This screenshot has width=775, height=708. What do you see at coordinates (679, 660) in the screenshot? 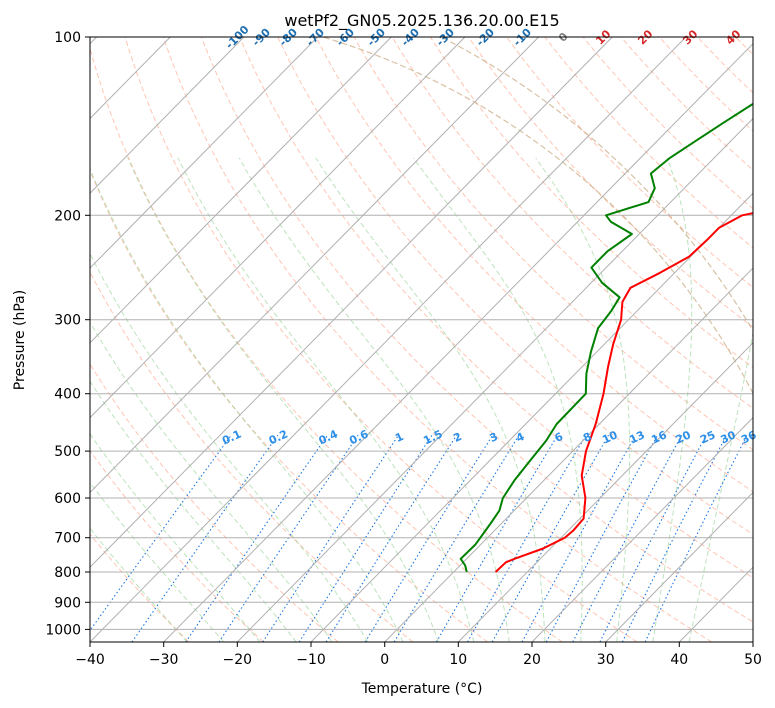
I see `x-tick-label: 40` at bounding box center [679, 660].